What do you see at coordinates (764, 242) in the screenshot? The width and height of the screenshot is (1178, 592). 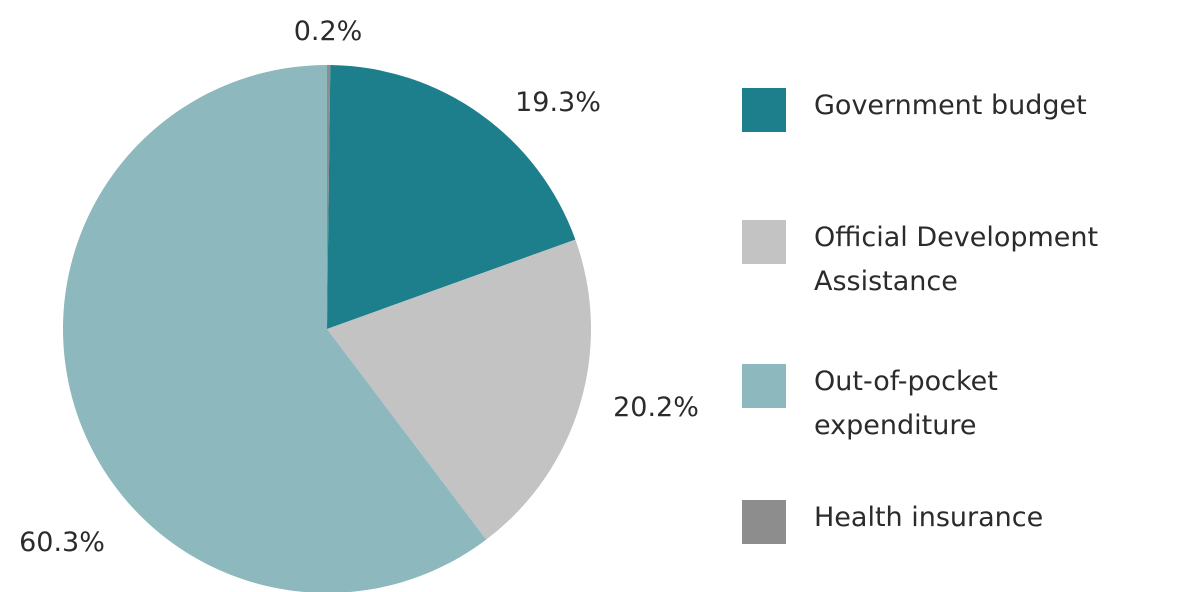 I see `legend-swatch-official-development-assistance` at bounding box center [764, 242].